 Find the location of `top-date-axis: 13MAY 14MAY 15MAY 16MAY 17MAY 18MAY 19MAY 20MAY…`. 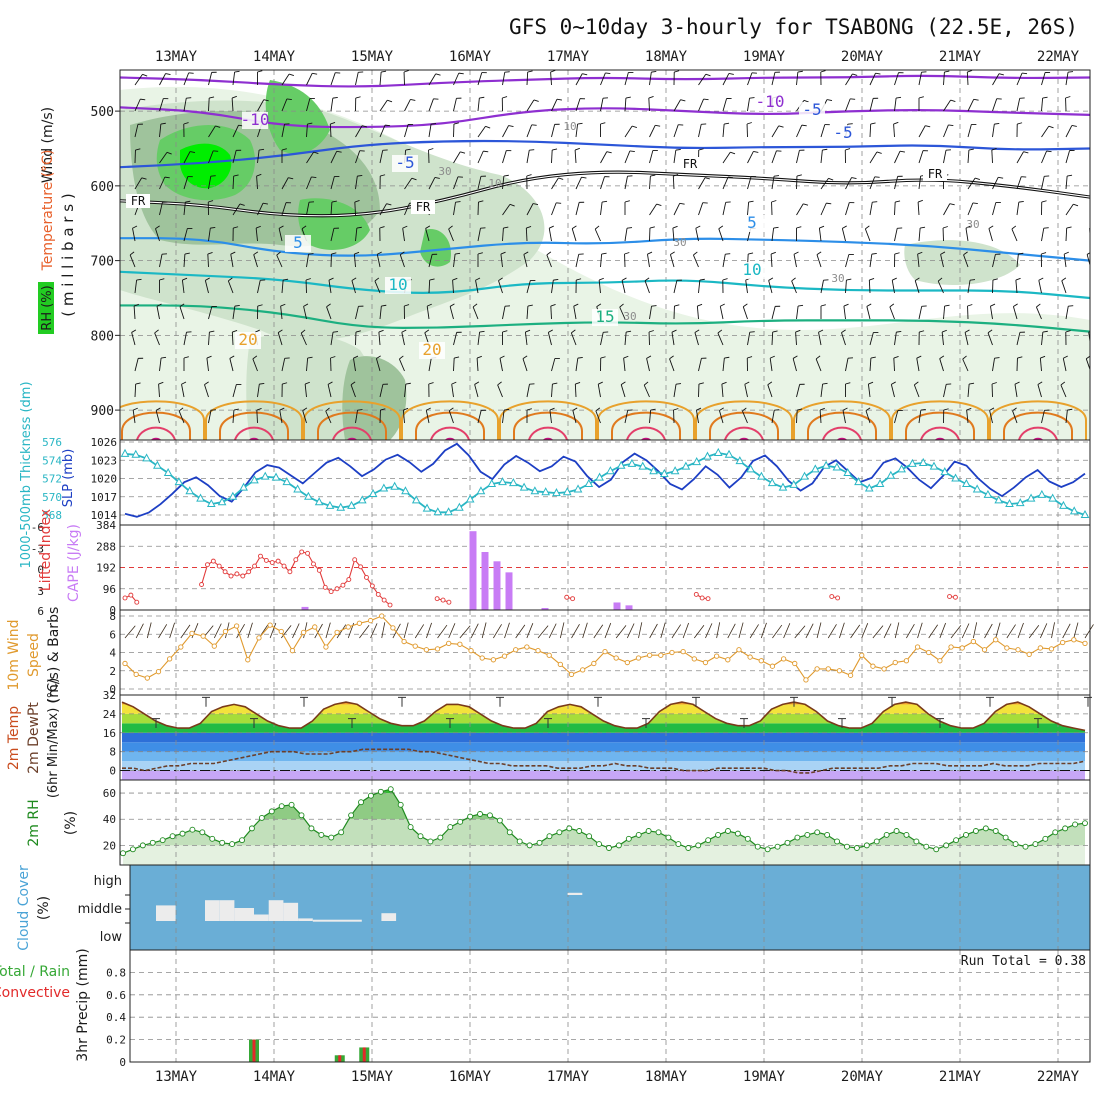

top-date-axis: 13MAY 14MAY 15MAY 16MAY 17MAY 18MAY 19MAY 20MAY… is located at coordinates (617, 57).